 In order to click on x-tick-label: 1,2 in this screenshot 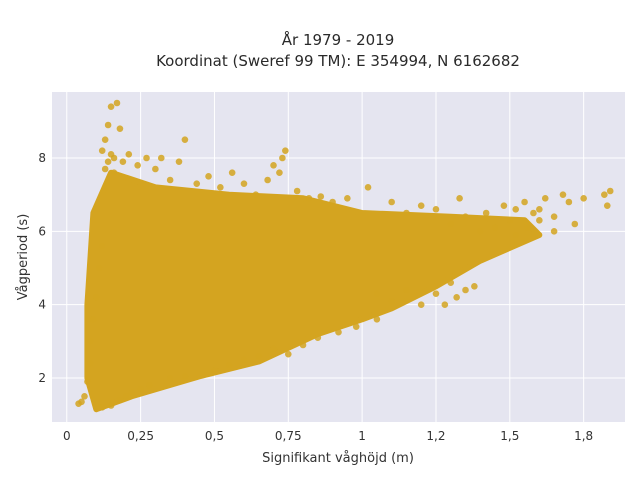, I will do `click(435, 436)`.